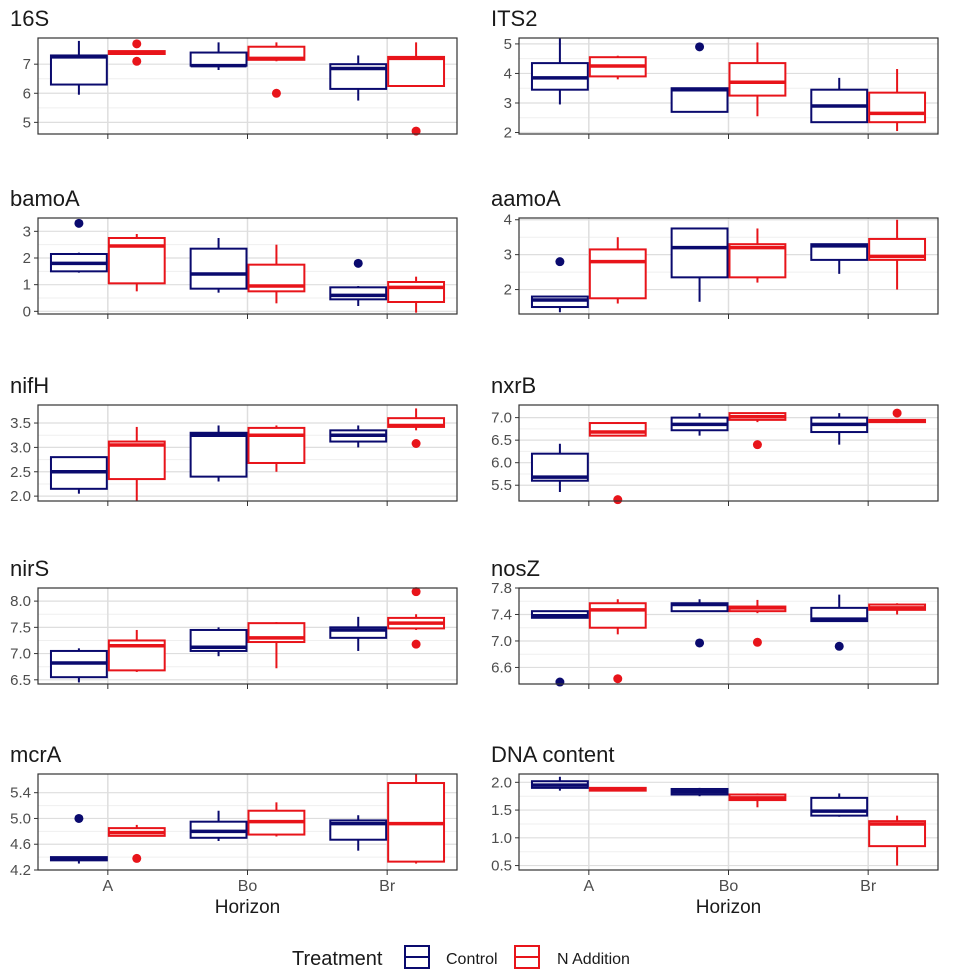 This screenshot has width=957, height=979. Describe the element at coordinates (472, 959) in the screenshot. I see `legend-label-control: Control` at that location.